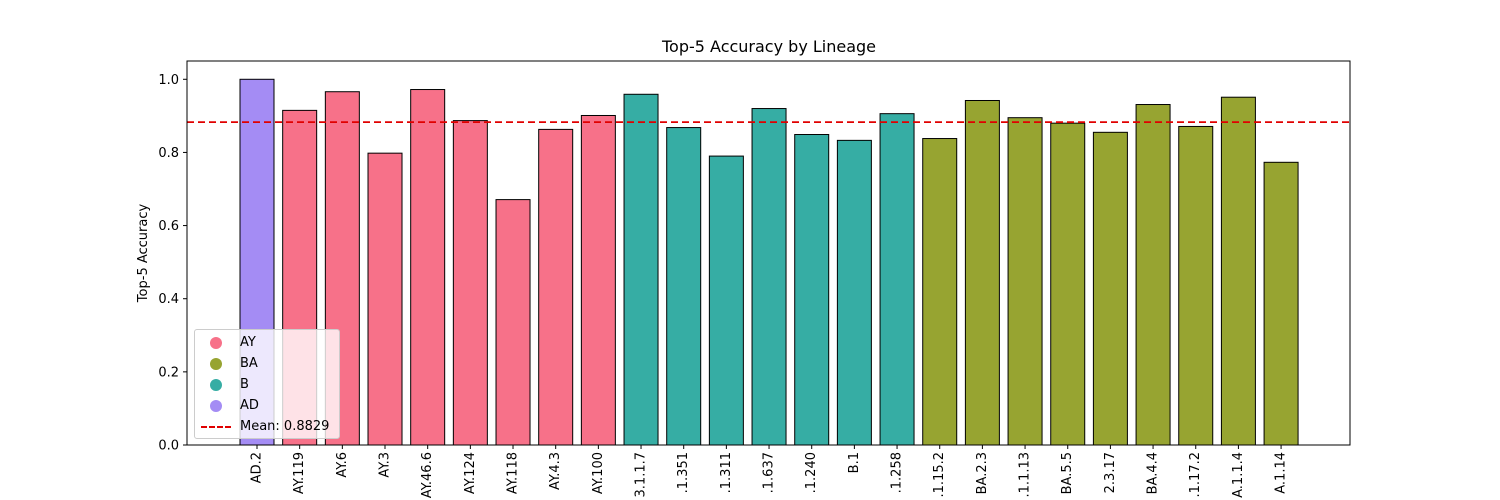  I want to click on x-tick-label: AY.118, so click(513, 473).